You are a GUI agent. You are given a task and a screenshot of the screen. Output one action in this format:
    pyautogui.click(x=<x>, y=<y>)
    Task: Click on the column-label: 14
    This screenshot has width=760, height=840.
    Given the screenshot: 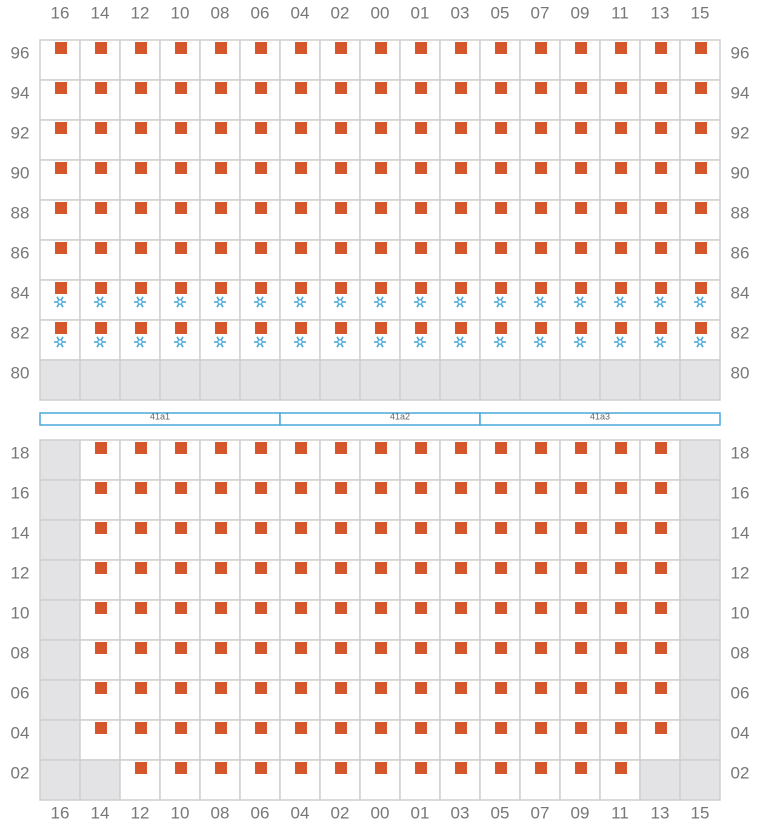 What is the action you would take?
    pyautogui.click(x=100, y=812)
    